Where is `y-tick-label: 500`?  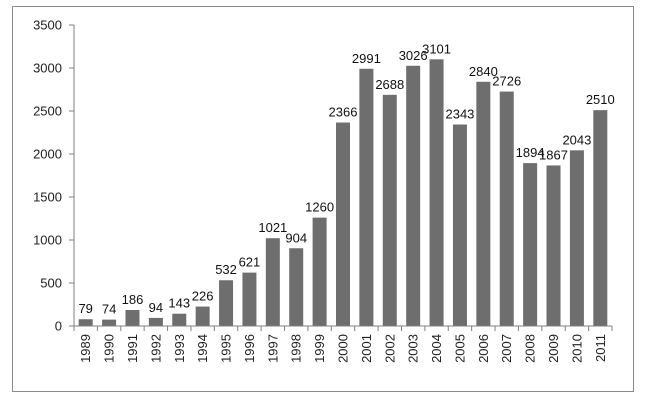 y-tick-label: 500 is located at coordinates (51, 283).